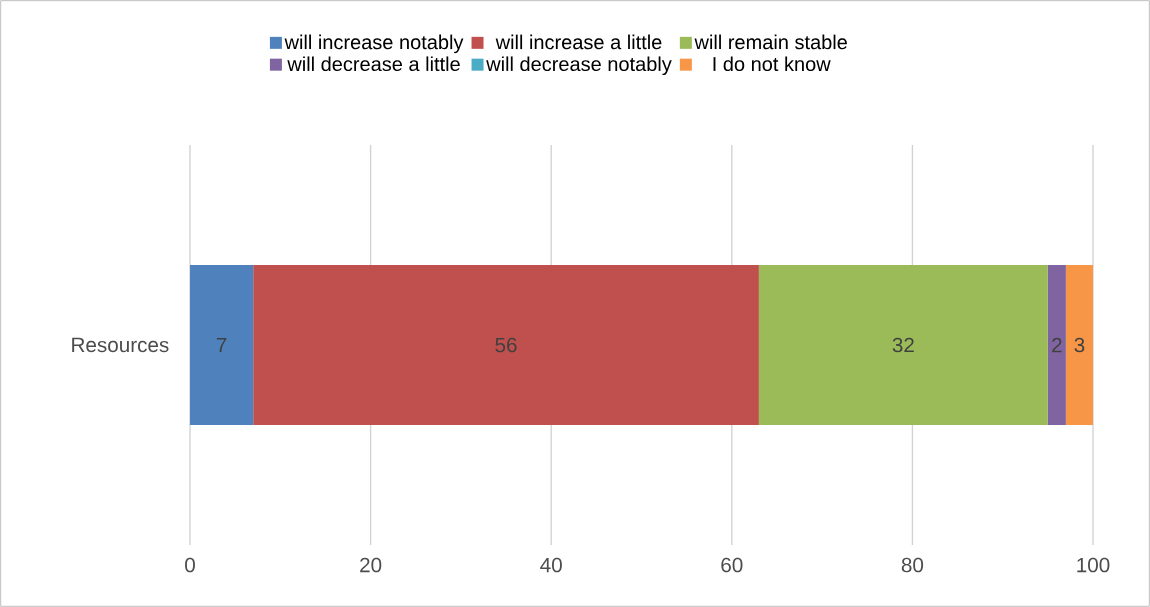 This screenshot has height=607, width=1150. I want to click on data-label: 56, so click(506, 345).